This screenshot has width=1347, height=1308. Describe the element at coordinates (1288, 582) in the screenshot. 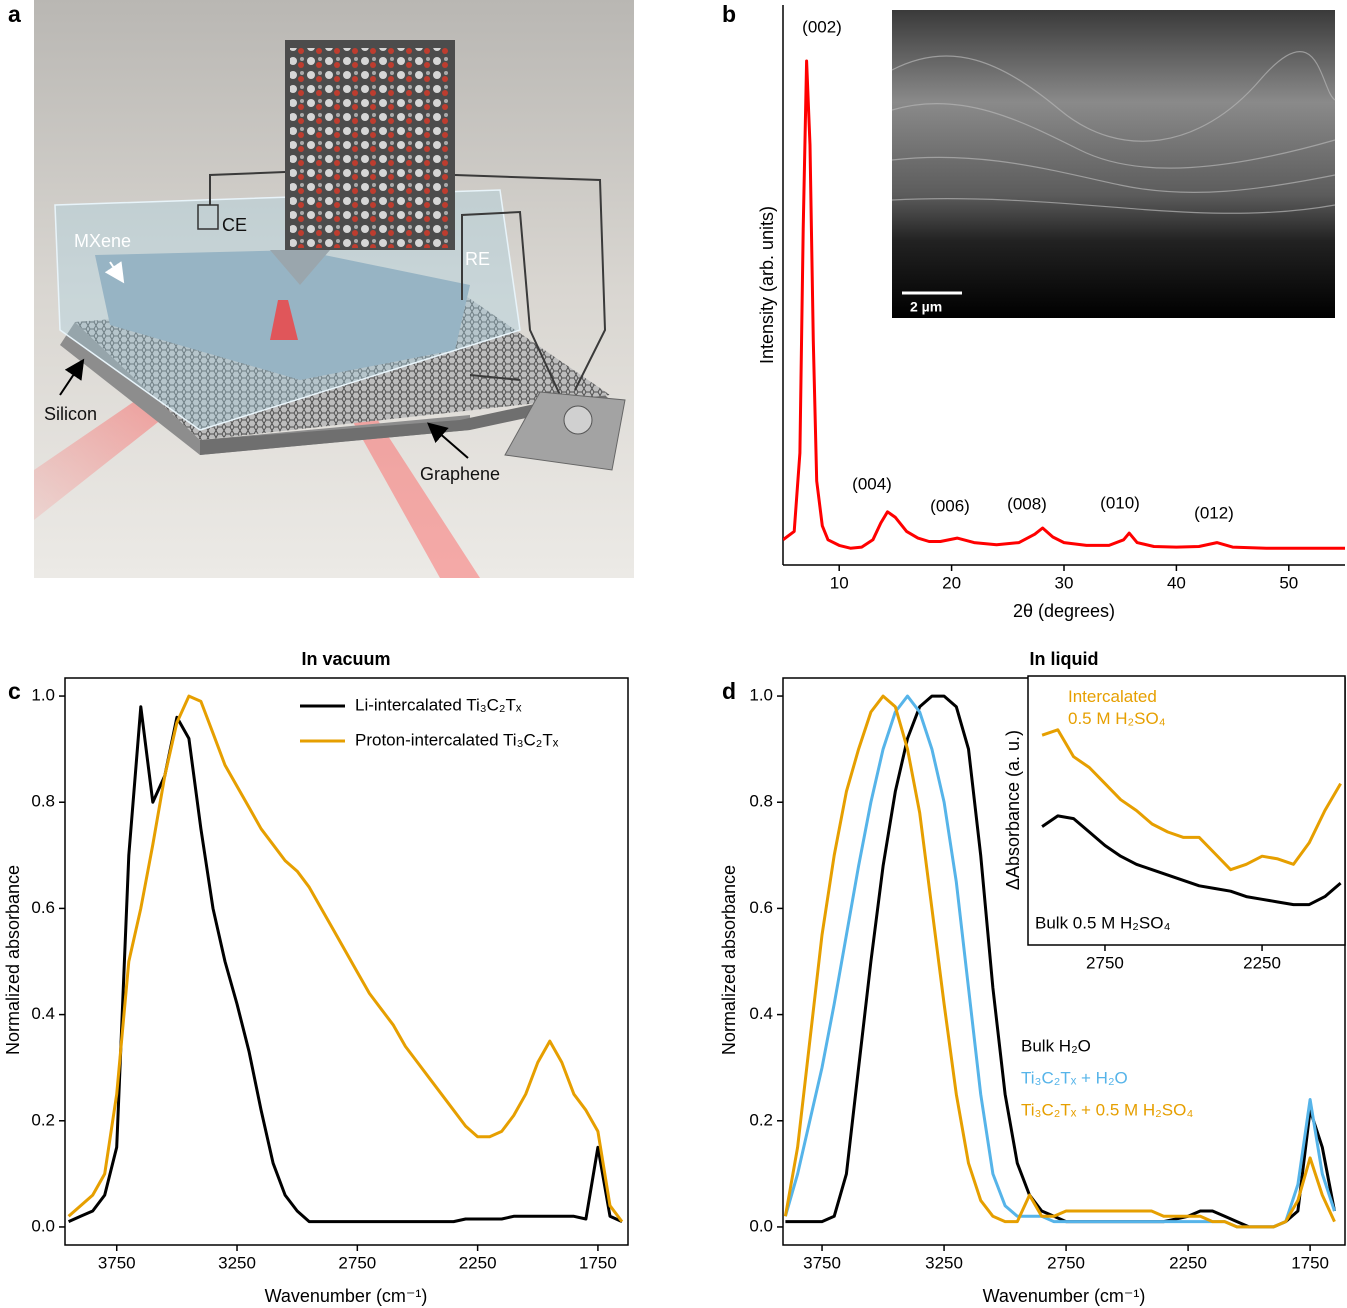

I see `x-tick-label: 50` at that location.